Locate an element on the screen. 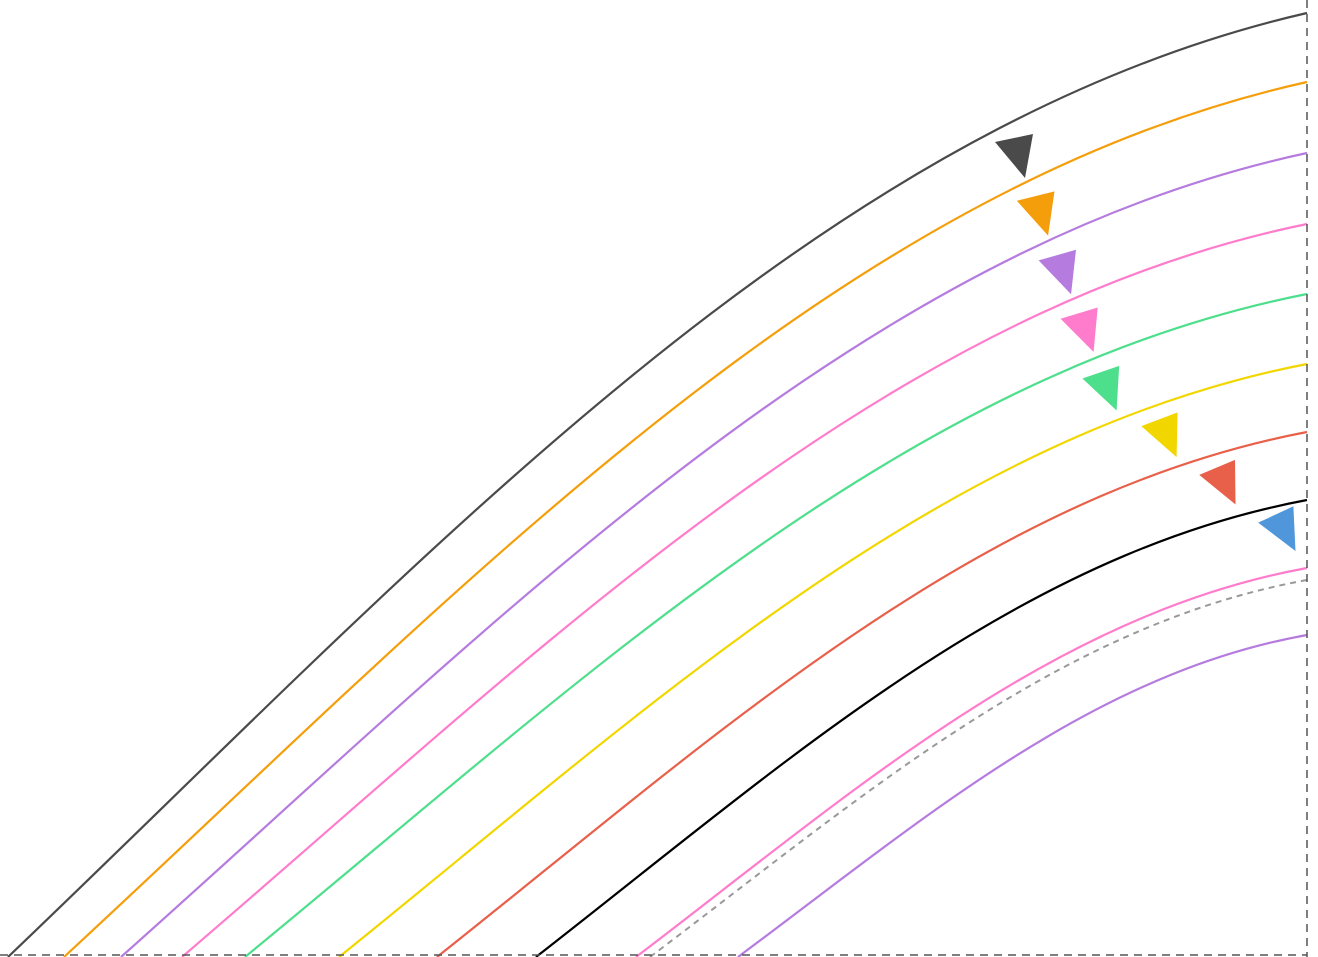 Image resolution: width=1318 pixels, height=957 pixels. track-6-direction-marker is located at coordinates (1159, 435).